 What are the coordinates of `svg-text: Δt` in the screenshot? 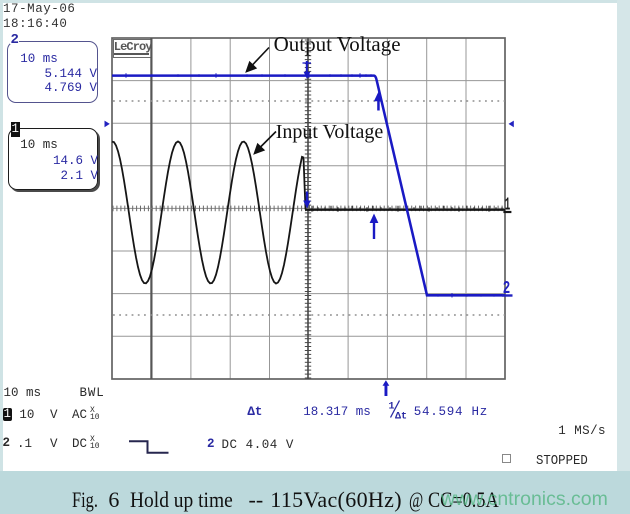 It's located at (401, 417).